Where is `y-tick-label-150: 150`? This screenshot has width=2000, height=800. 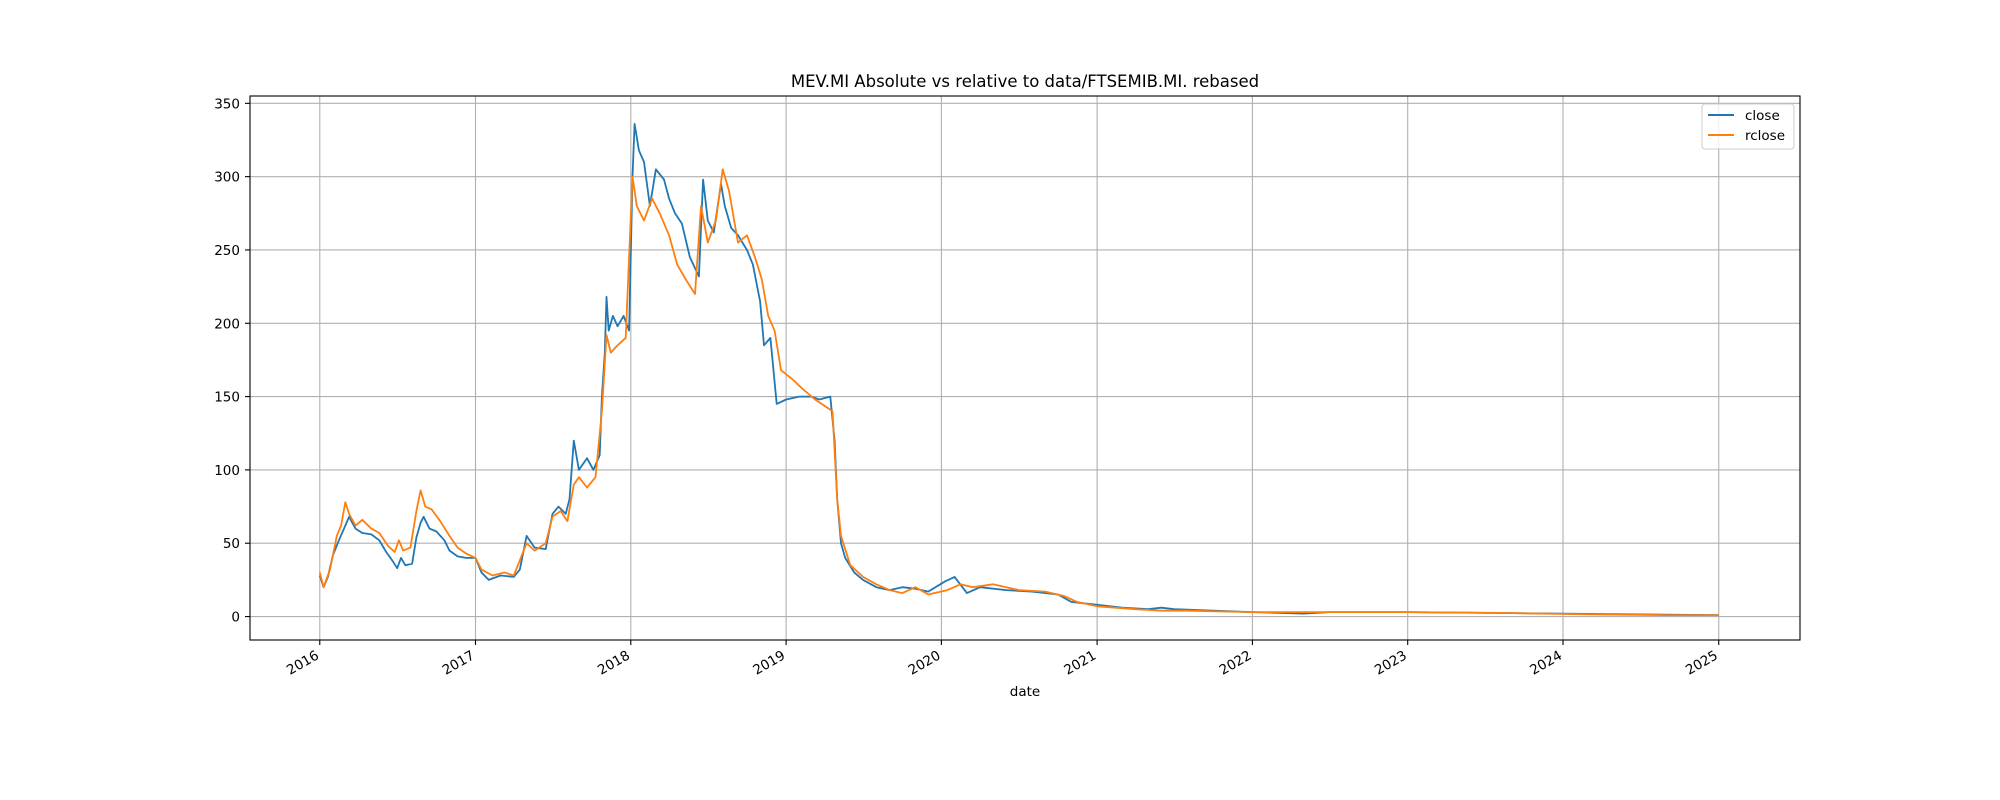
y-tick-label-150: 150 is located at coordinates (227, 398).